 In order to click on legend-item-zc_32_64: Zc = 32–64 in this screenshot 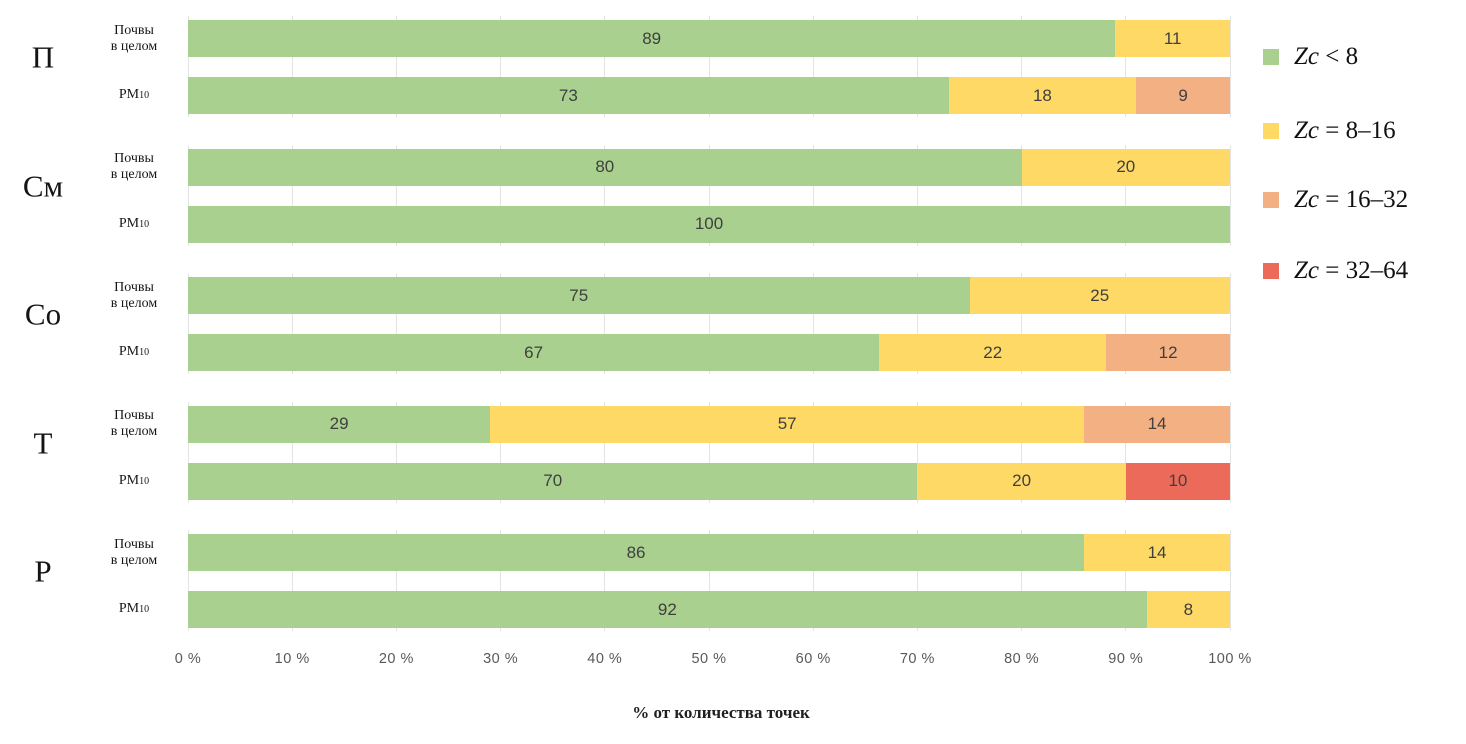, I will do `click(1335, 271)`.